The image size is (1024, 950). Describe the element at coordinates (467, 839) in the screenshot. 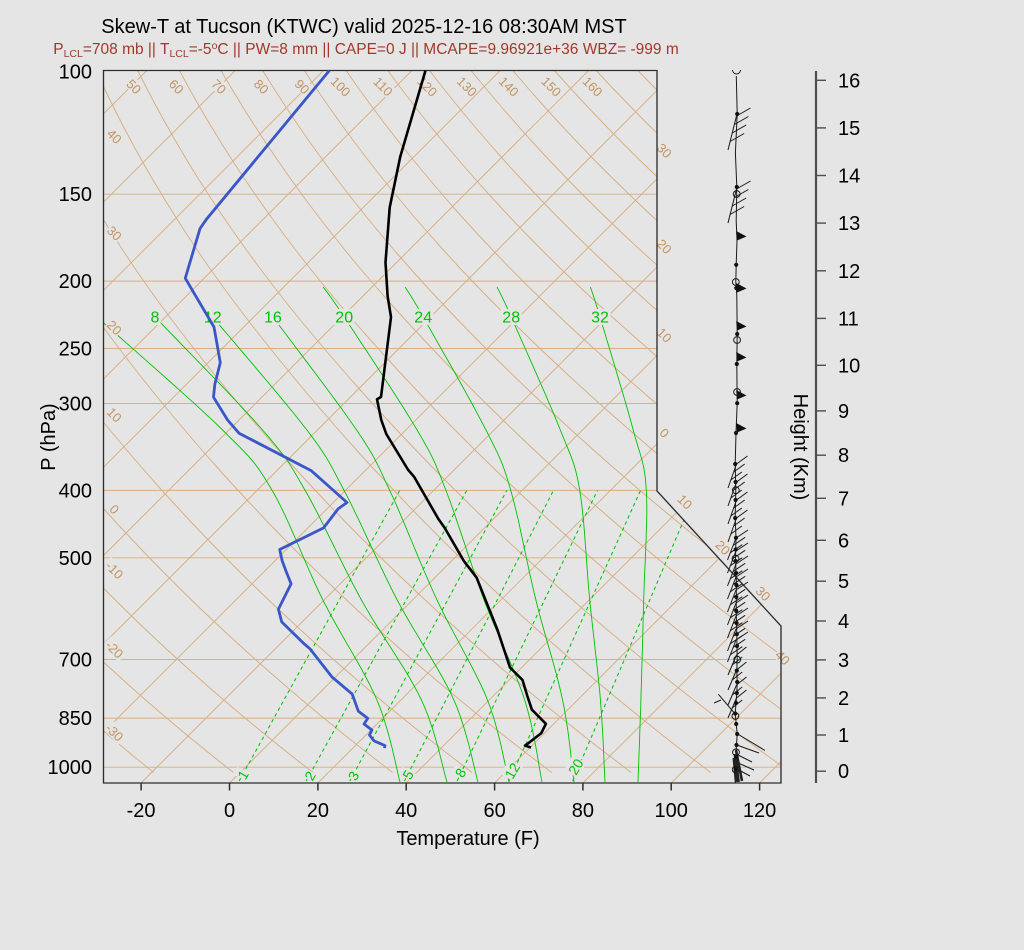

I see `svg-text: Temperature (F)` at that location.